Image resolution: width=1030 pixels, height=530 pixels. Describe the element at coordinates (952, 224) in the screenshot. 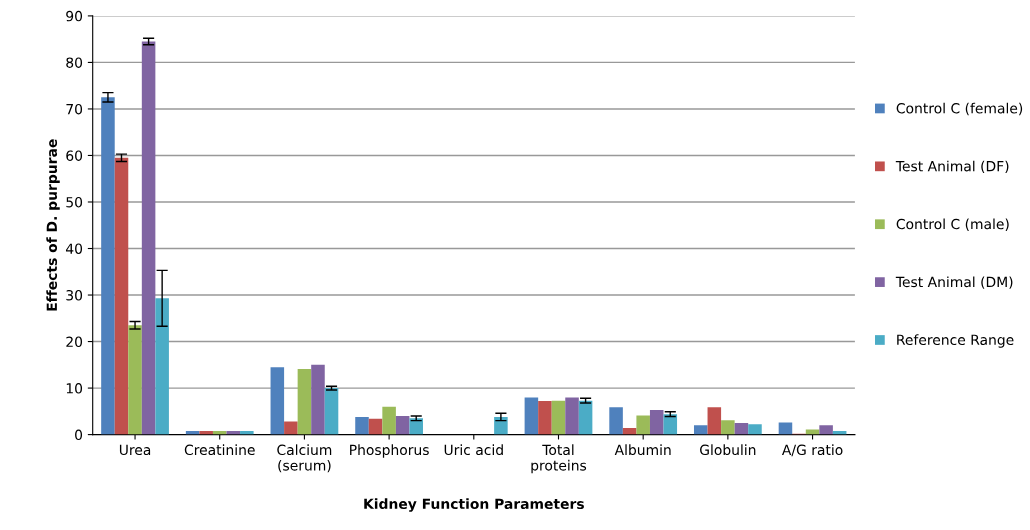

I see `legend-label: Control C (male)` at that location.